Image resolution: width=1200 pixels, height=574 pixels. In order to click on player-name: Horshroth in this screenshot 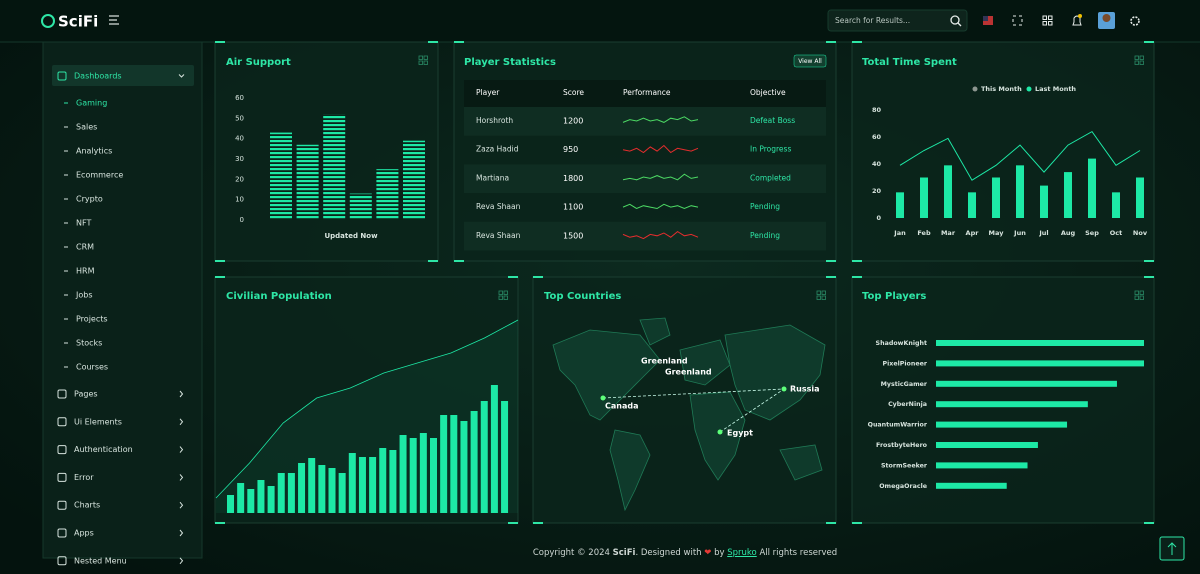, I will do `click(494, 120)`.